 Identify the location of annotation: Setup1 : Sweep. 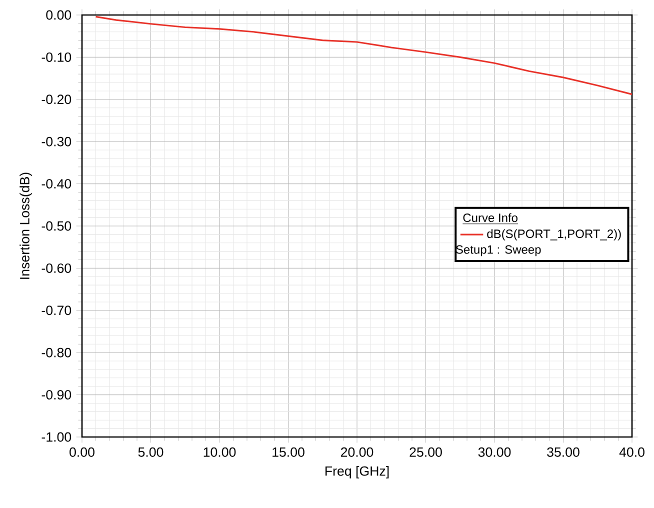
(498, 250).